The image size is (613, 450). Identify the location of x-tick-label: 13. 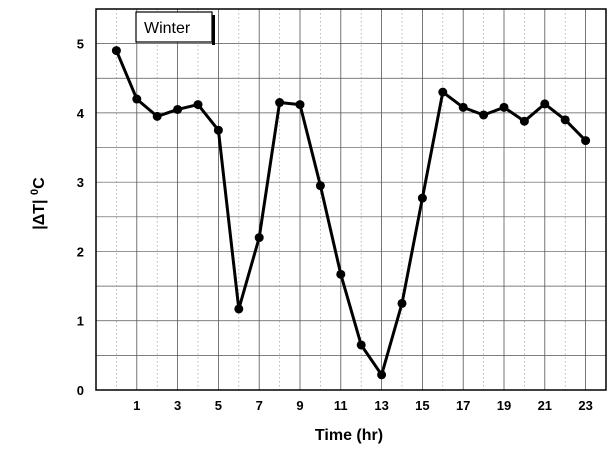
(381, 405).